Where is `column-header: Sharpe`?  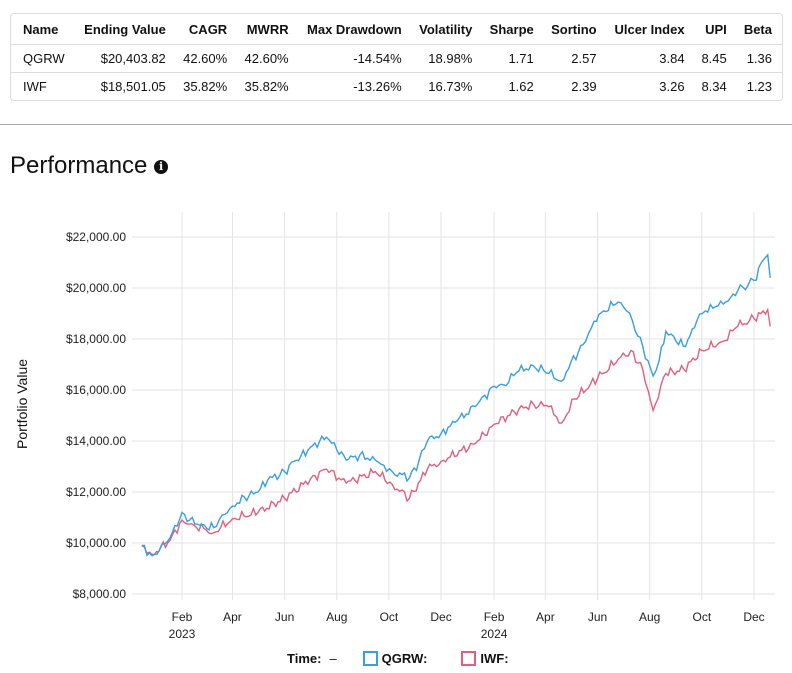 column-header: Sharpe is located at coordinates (511, 29).